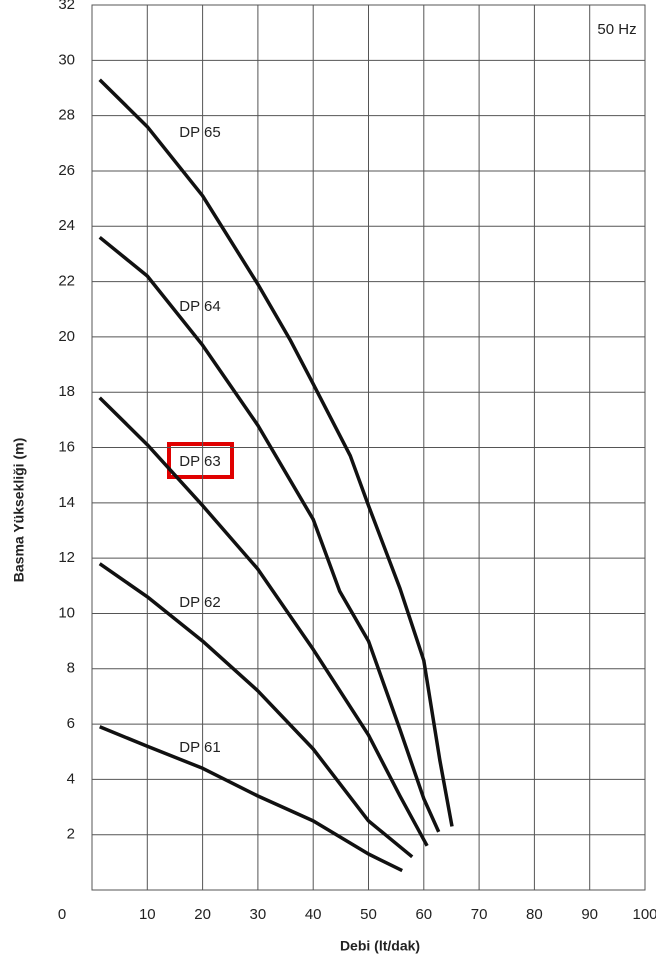 This screenshot has width=656, height=965. What do you see at coordinates (368, 914) in the screenshot?
I see `x-tick-label: 50` at bounding box center [368, 914].